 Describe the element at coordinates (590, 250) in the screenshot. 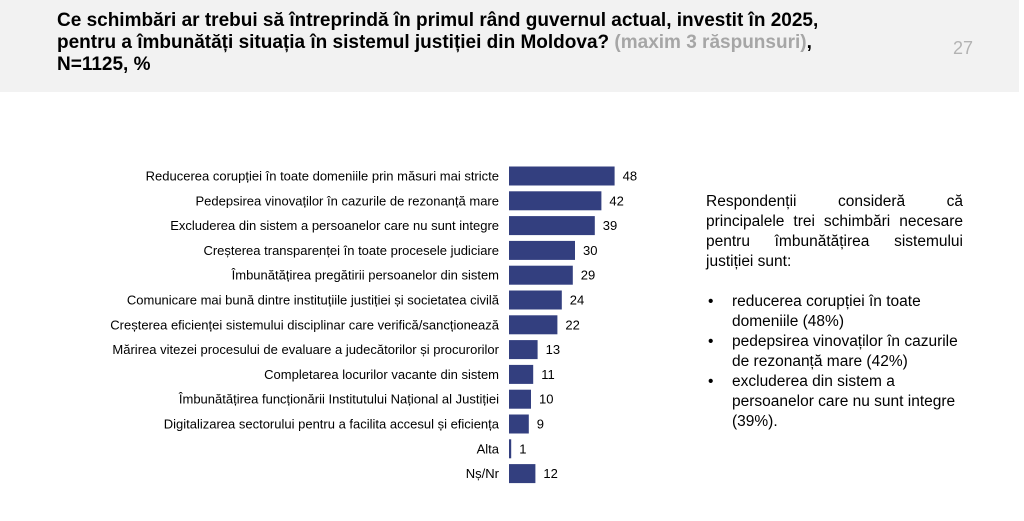

I see `data-label: 30` at that location.